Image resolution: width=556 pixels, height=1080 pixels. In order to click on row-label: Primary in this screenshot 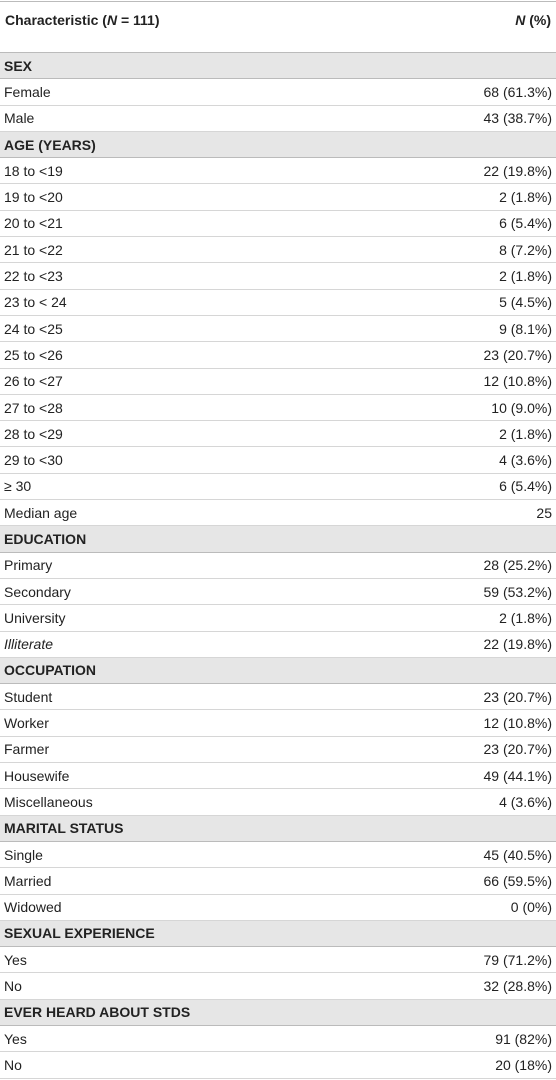, I will do `click(28, 565)`.